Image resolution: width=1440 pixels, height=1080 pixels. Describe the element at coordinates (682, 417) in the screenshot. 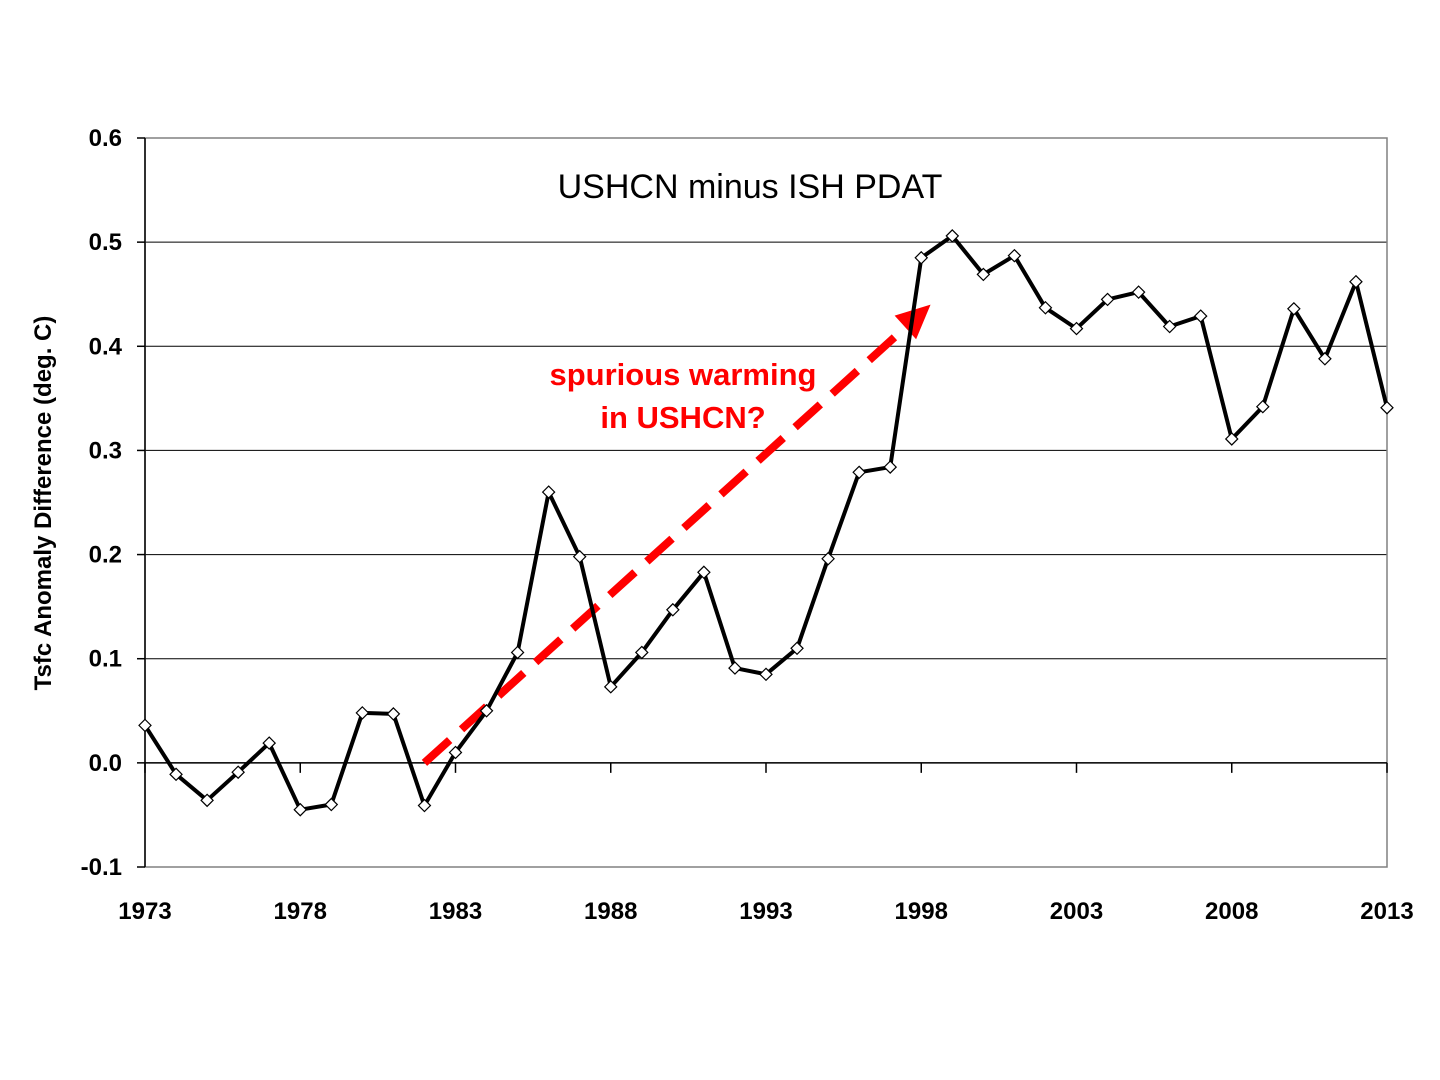

I see `annotation-line-2: in USHCN?` at that location.